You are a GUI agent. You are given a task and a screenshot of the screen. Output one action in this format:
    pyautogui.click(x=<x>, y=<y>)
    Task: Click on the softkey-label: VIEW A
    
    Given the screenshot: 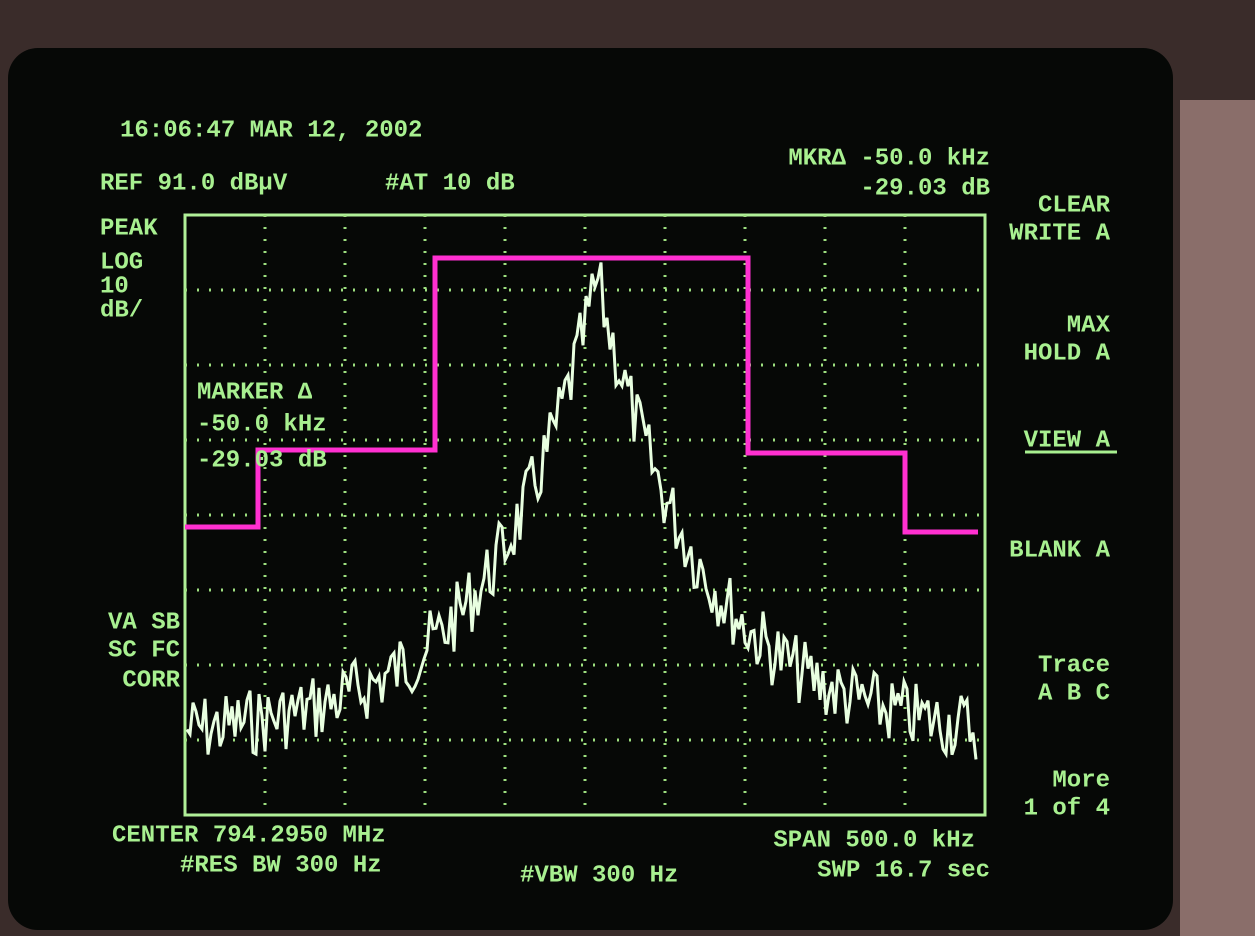 What is the action you would take?
    pyautogui.click(x=1067, y=440)
    